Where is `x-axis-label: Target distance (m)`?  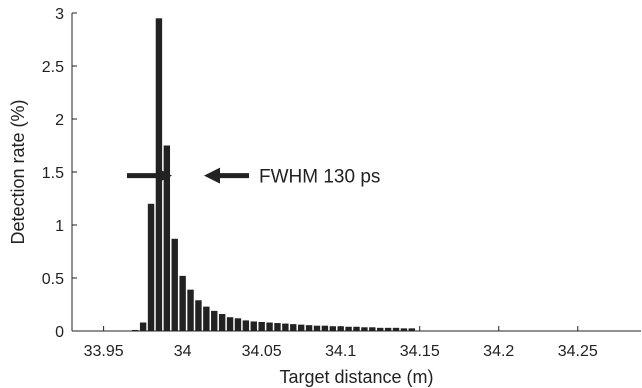
x-axis-label: Target distance (m) is located at coordinates (356, 377).